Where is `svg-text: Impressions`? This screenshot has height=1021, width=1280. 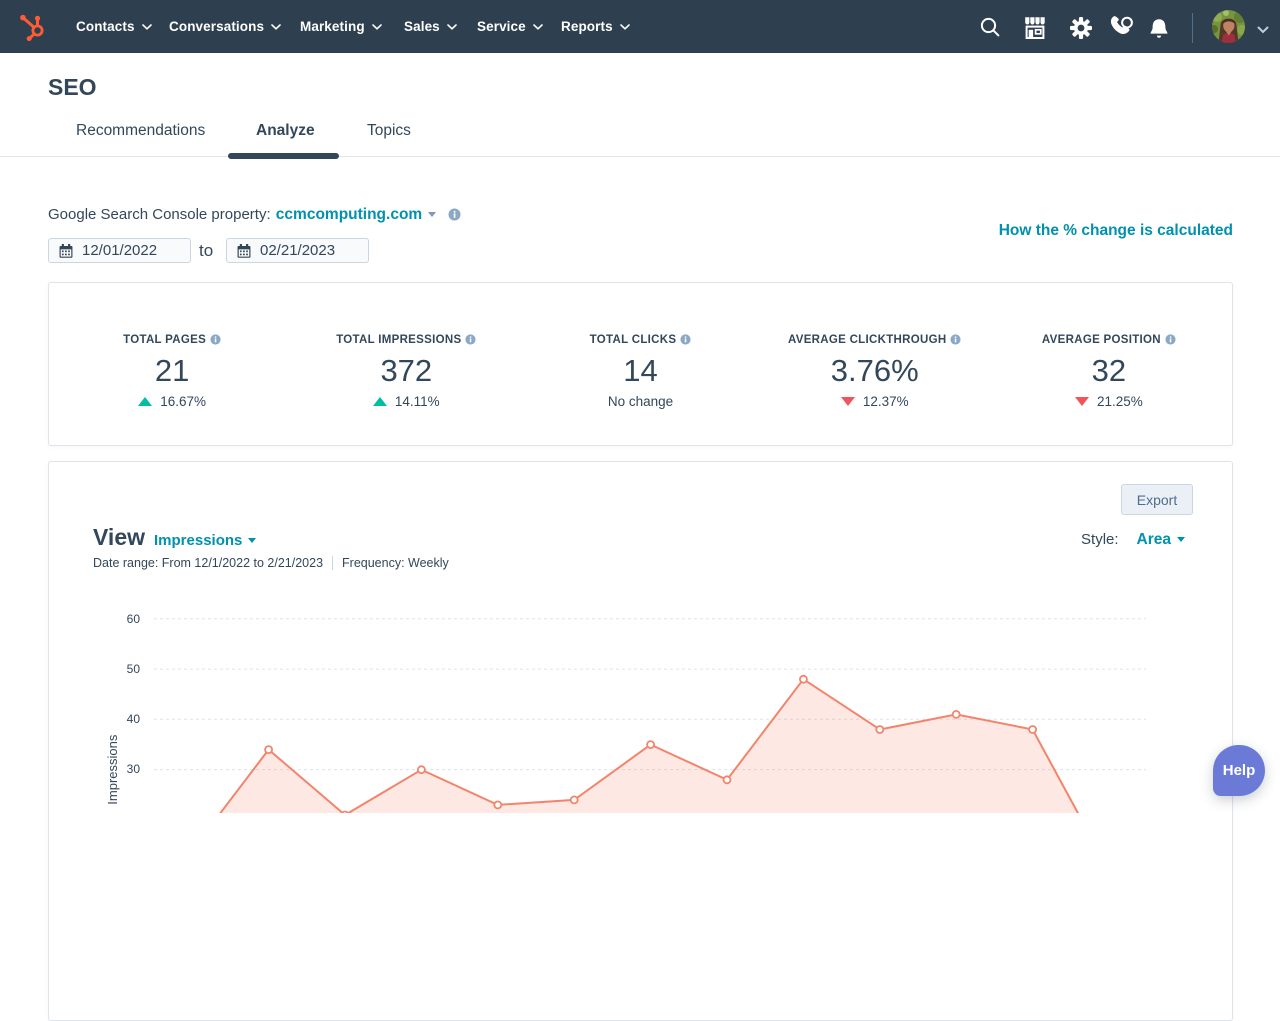
svg-text: Impressions is located at coordinates (112, 769).